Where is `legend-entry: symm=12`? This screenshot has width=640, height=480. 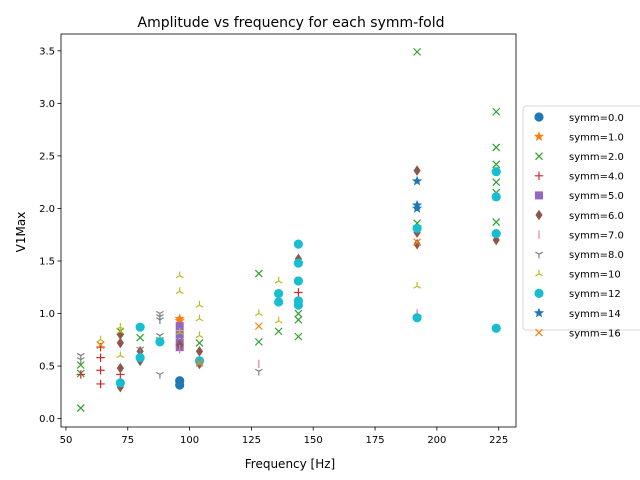
legend-entry: symm=12 is located at coordinates (577, 294).